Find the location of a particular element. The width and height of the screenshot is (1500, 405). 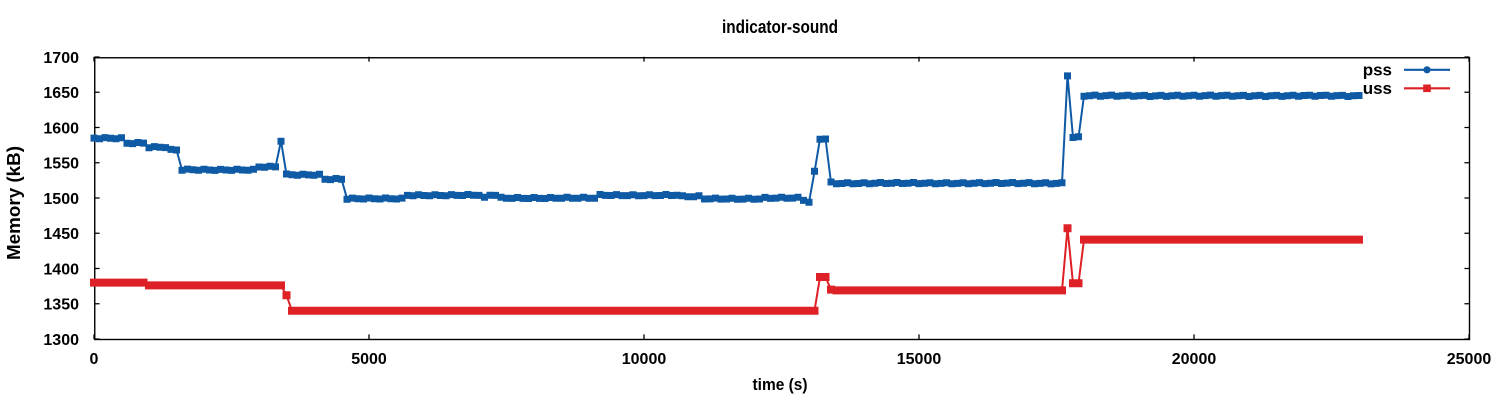

svg-text: Memory (kB) is located at coordinates (13, 203).